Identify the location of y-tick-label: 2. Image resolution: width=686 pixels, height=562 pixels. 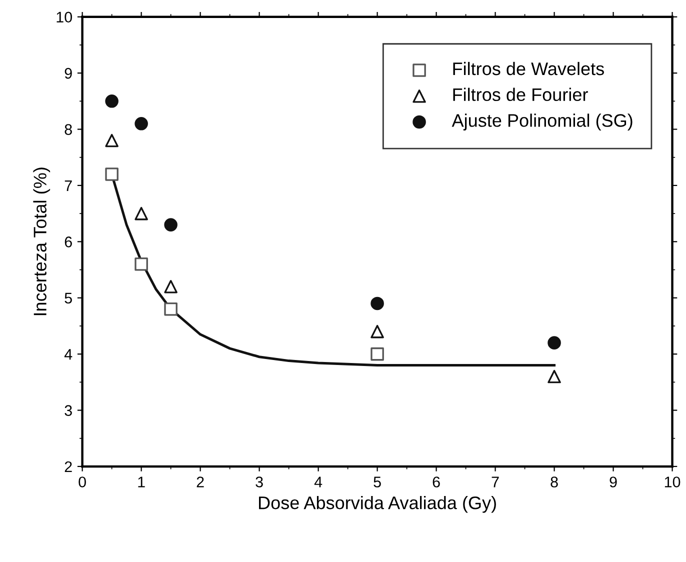
(68, 466).